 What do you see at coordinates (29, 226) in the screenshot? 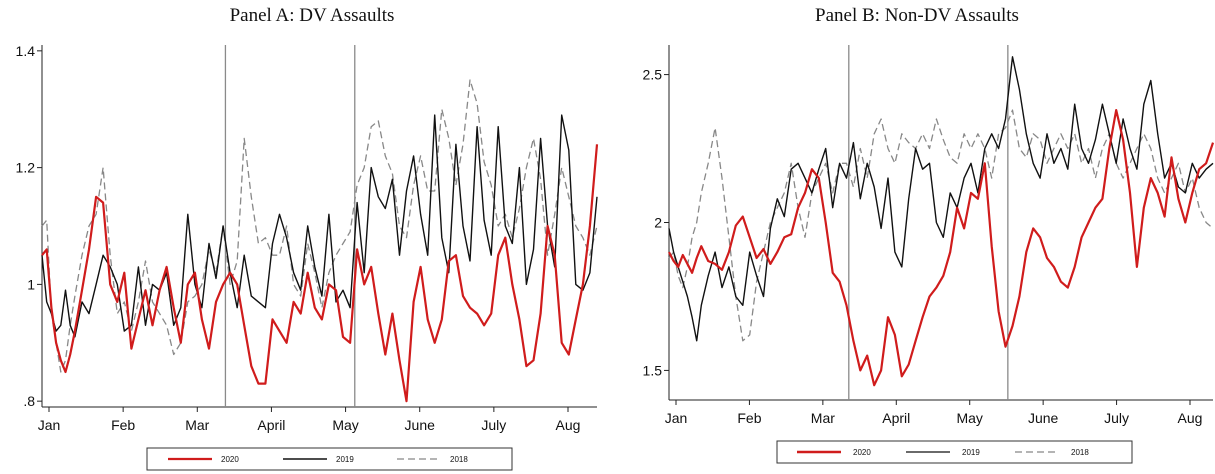
I see `panel-a-y-ticks: .8 1 1.2 1.4` at bounding box center [29, 226].